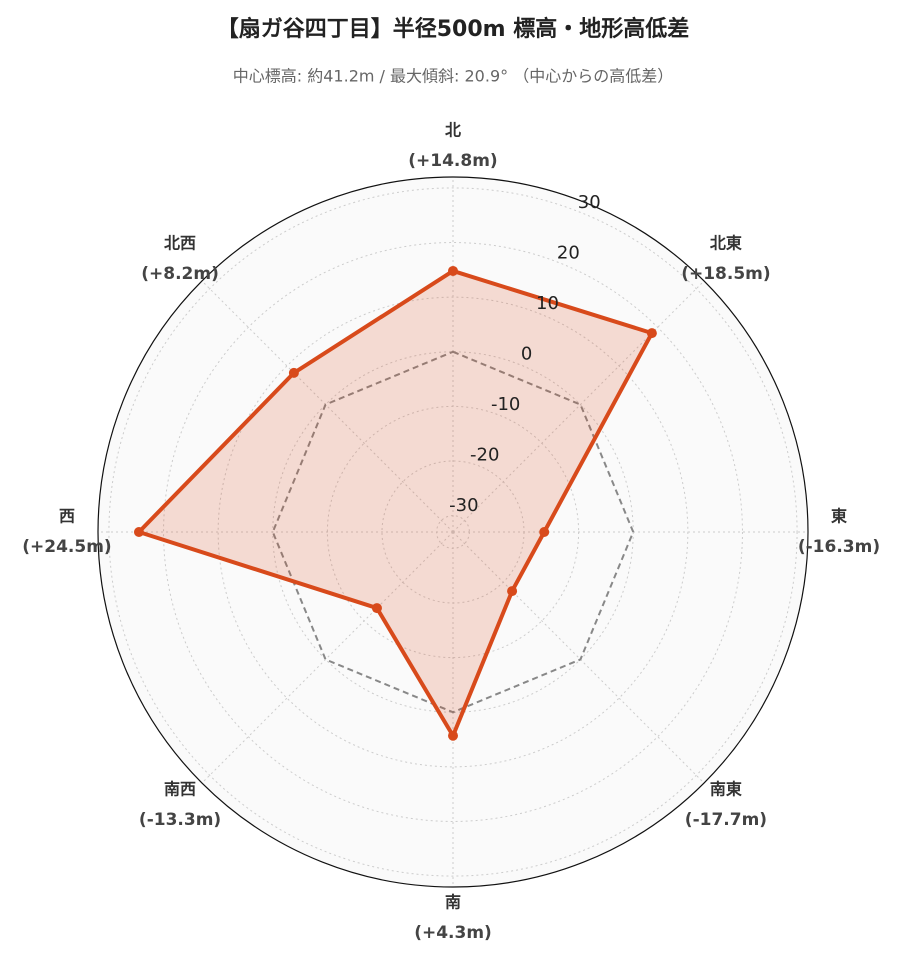 The height and width of the screenshot is (962, 903). What do you see at coordinates (453, 76) in the screenshot?
I see `chart-subtitle: 中心標高: 約41.2m / 最大傾斜: 20.9° （中心からの高低差）` at bounding box center [453, 76].